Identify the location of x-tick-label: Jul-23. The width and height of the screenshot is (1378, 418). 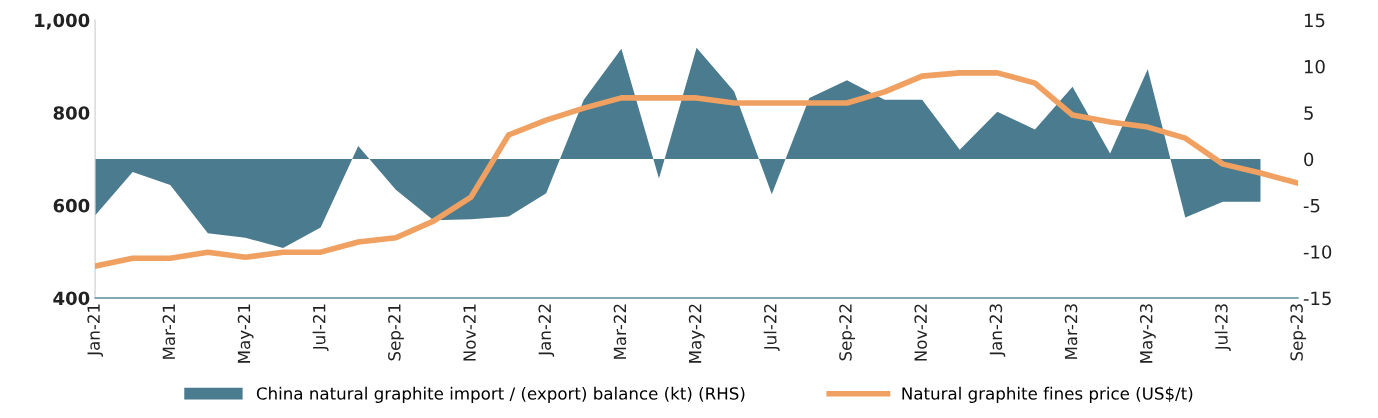
(1222, 328).